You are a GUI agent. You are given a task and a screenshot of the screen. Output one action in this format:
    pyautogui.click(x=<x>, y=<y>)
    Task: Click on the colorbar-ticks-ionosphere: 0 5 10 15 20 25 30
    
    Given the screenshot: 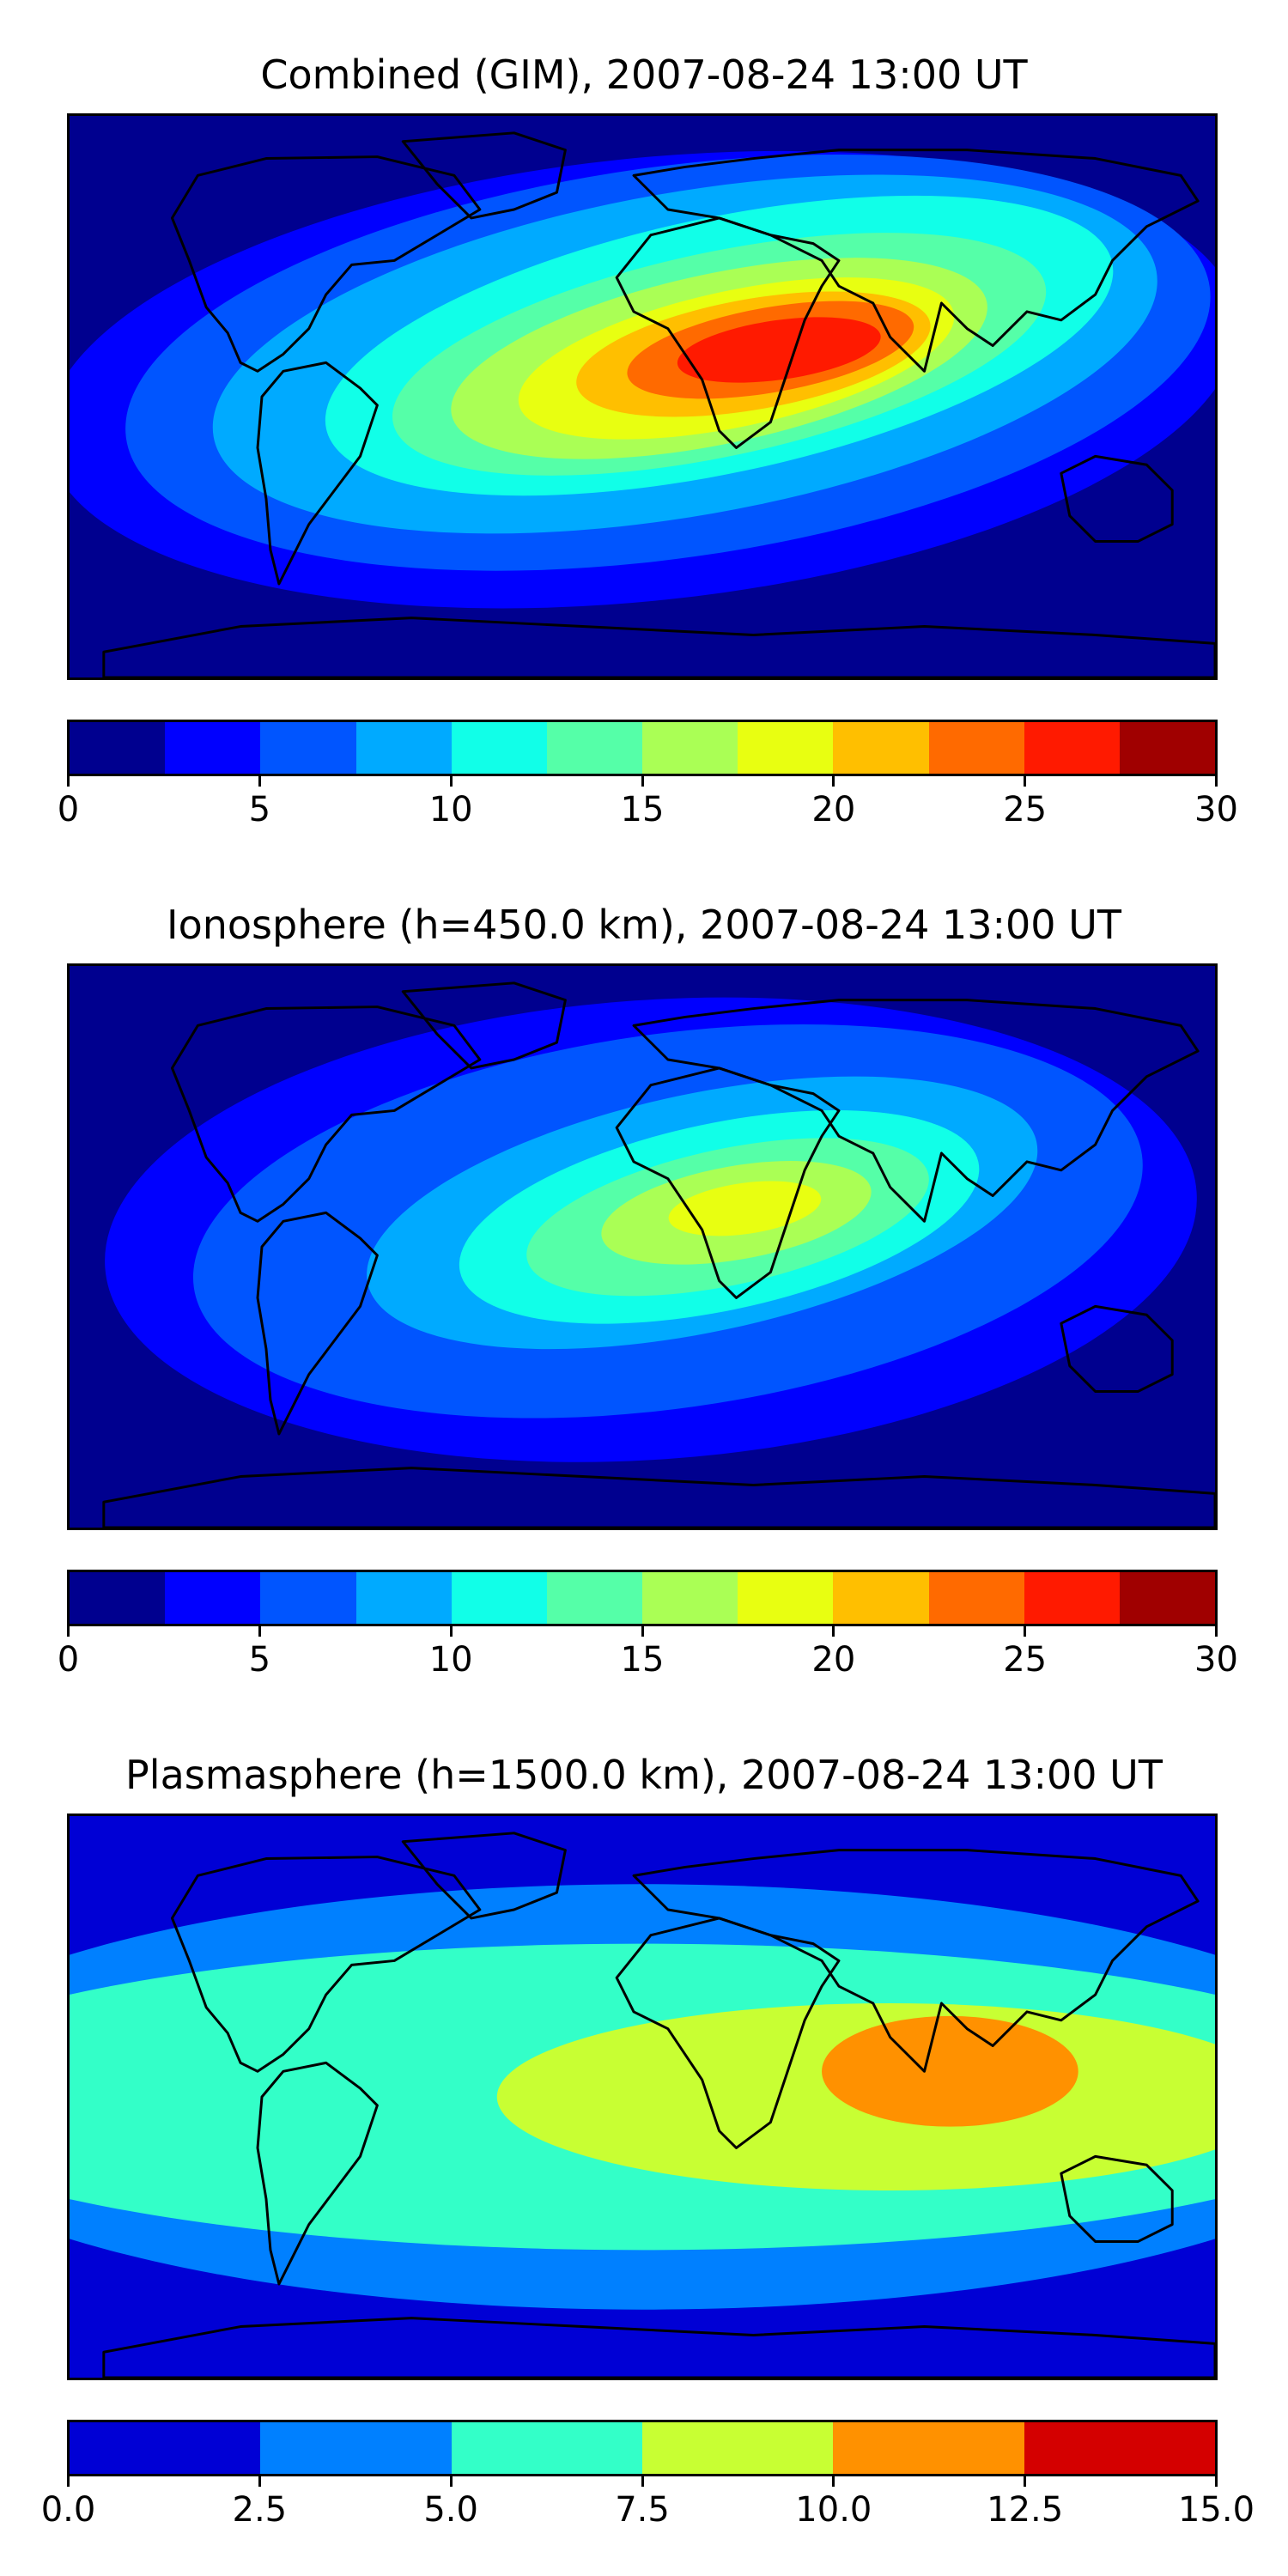 What is the action you would take?
    pyautogui.click(x=648, y=1653)
    